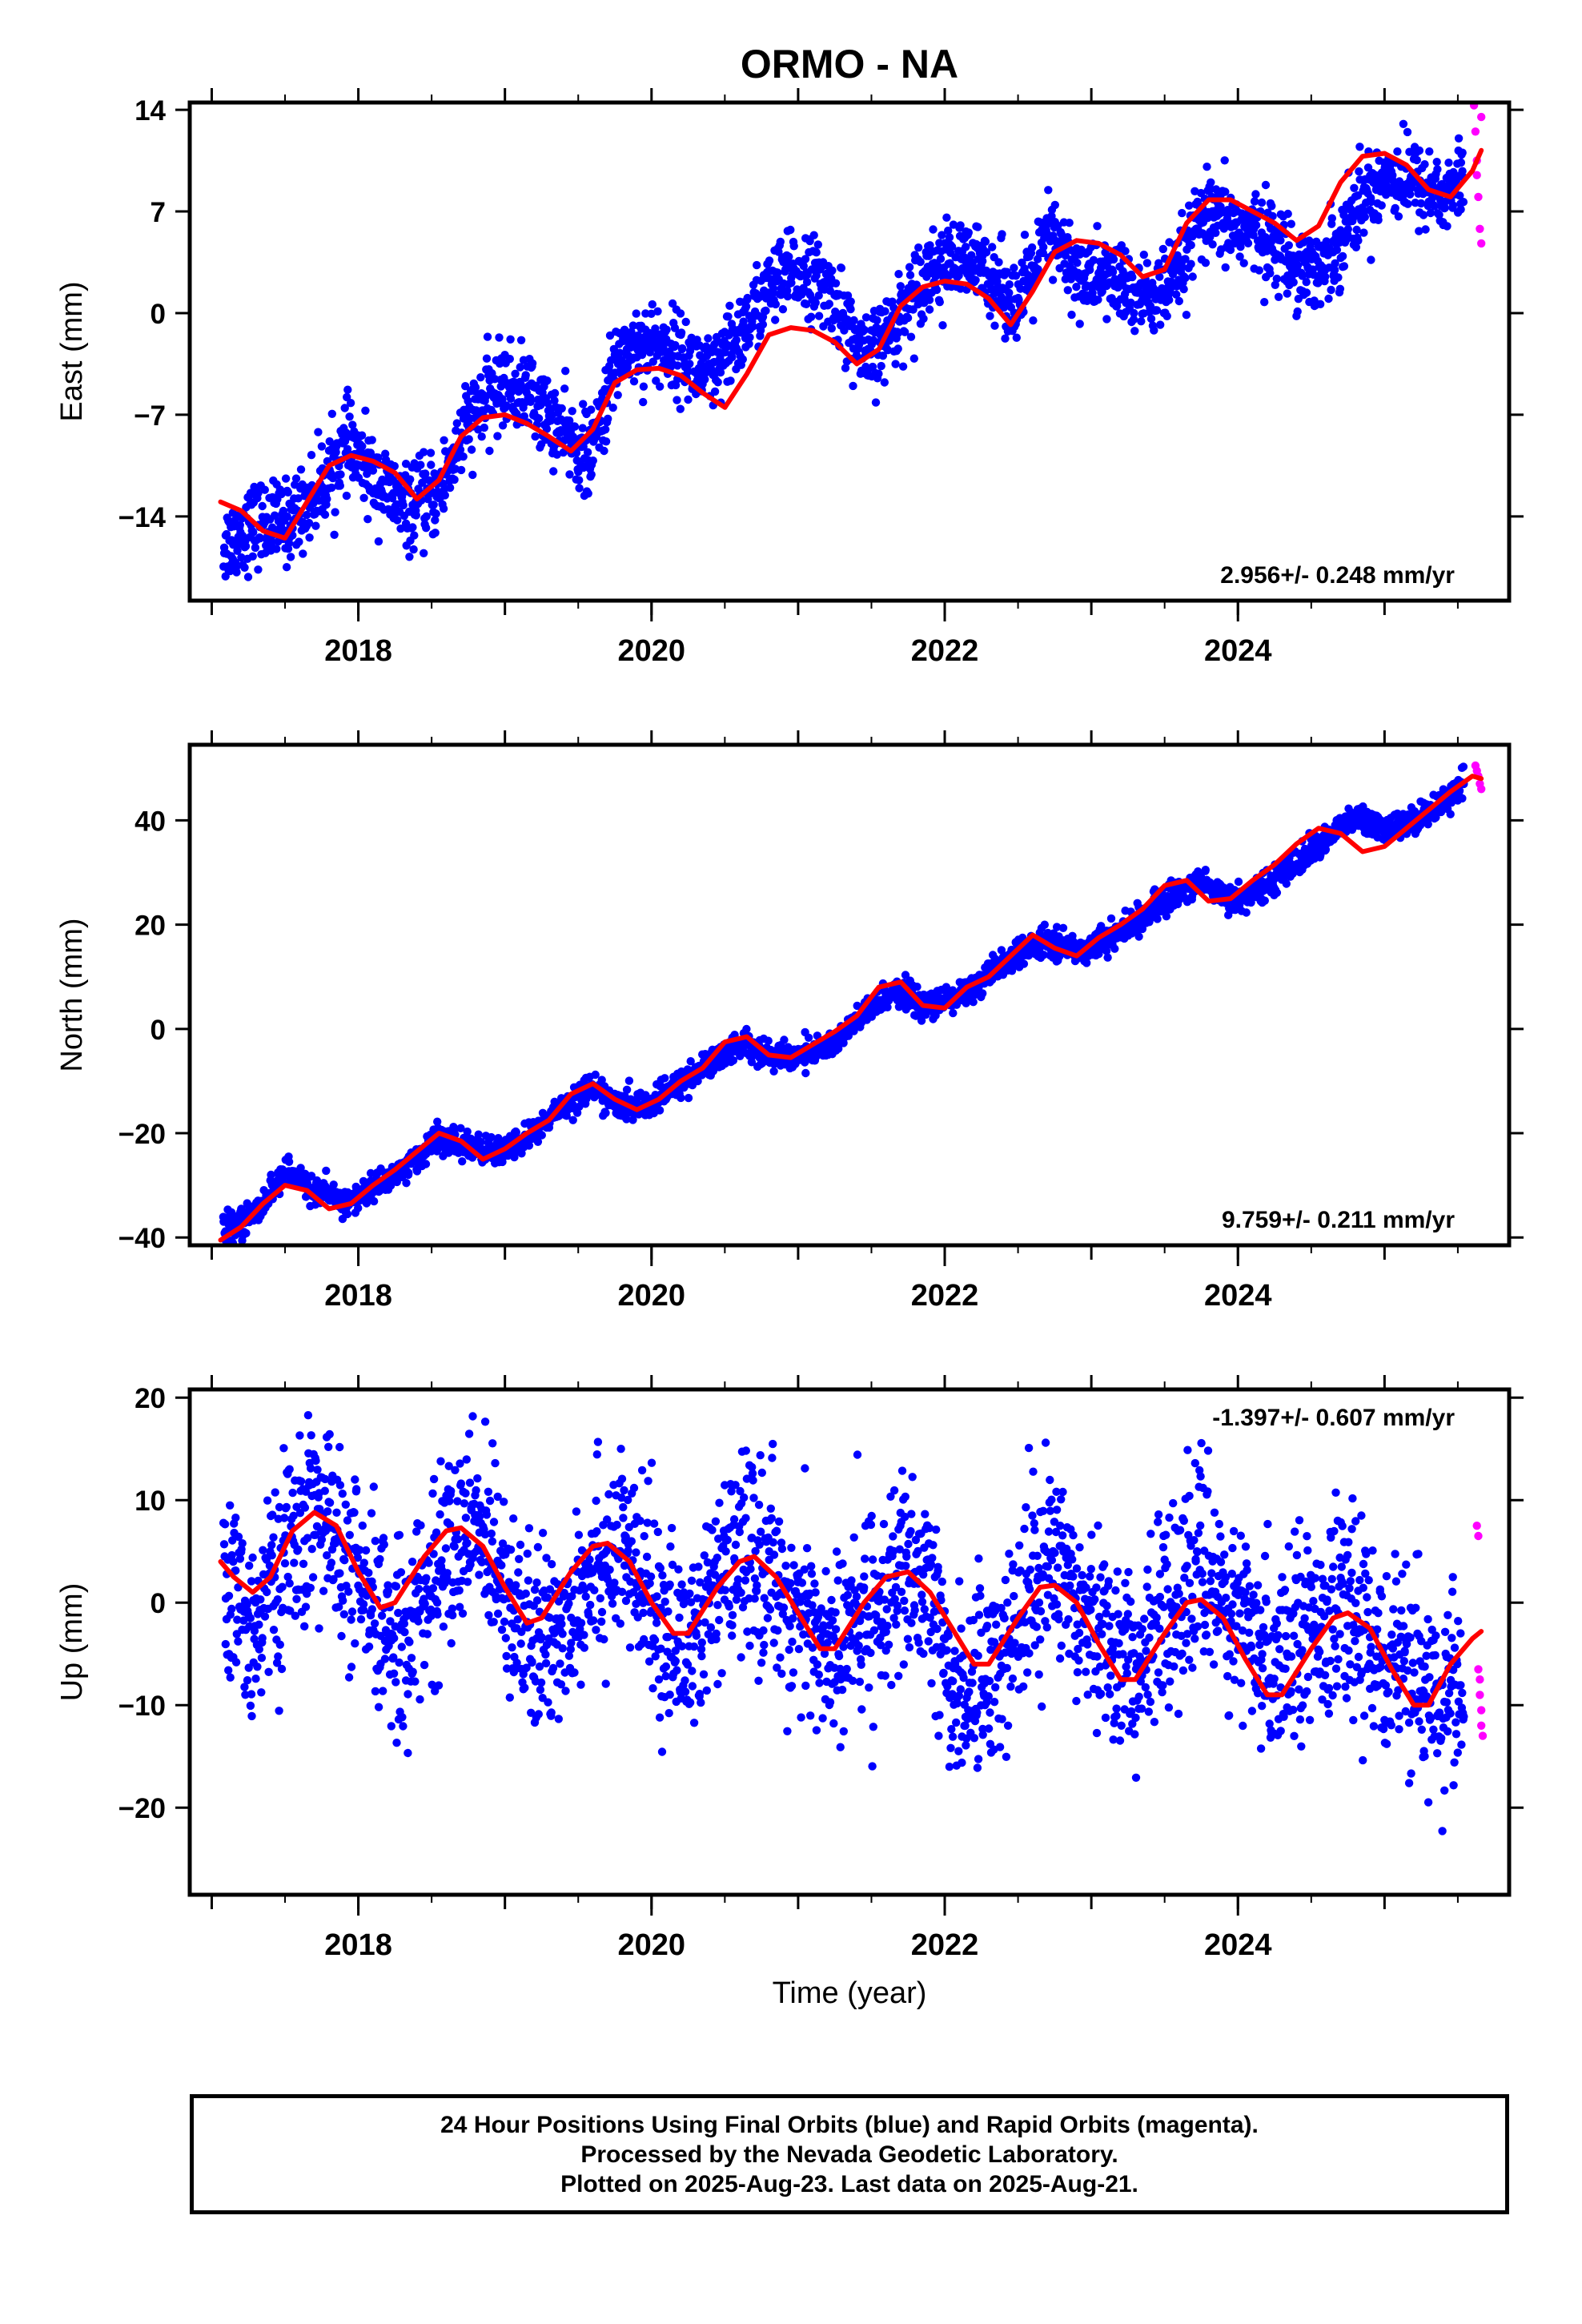 The width and height of the screenshot is (1582, 2324). Describe the element at coordinates (158, 212) in the screenshot. I see `y-tick-label: 7` at that location.